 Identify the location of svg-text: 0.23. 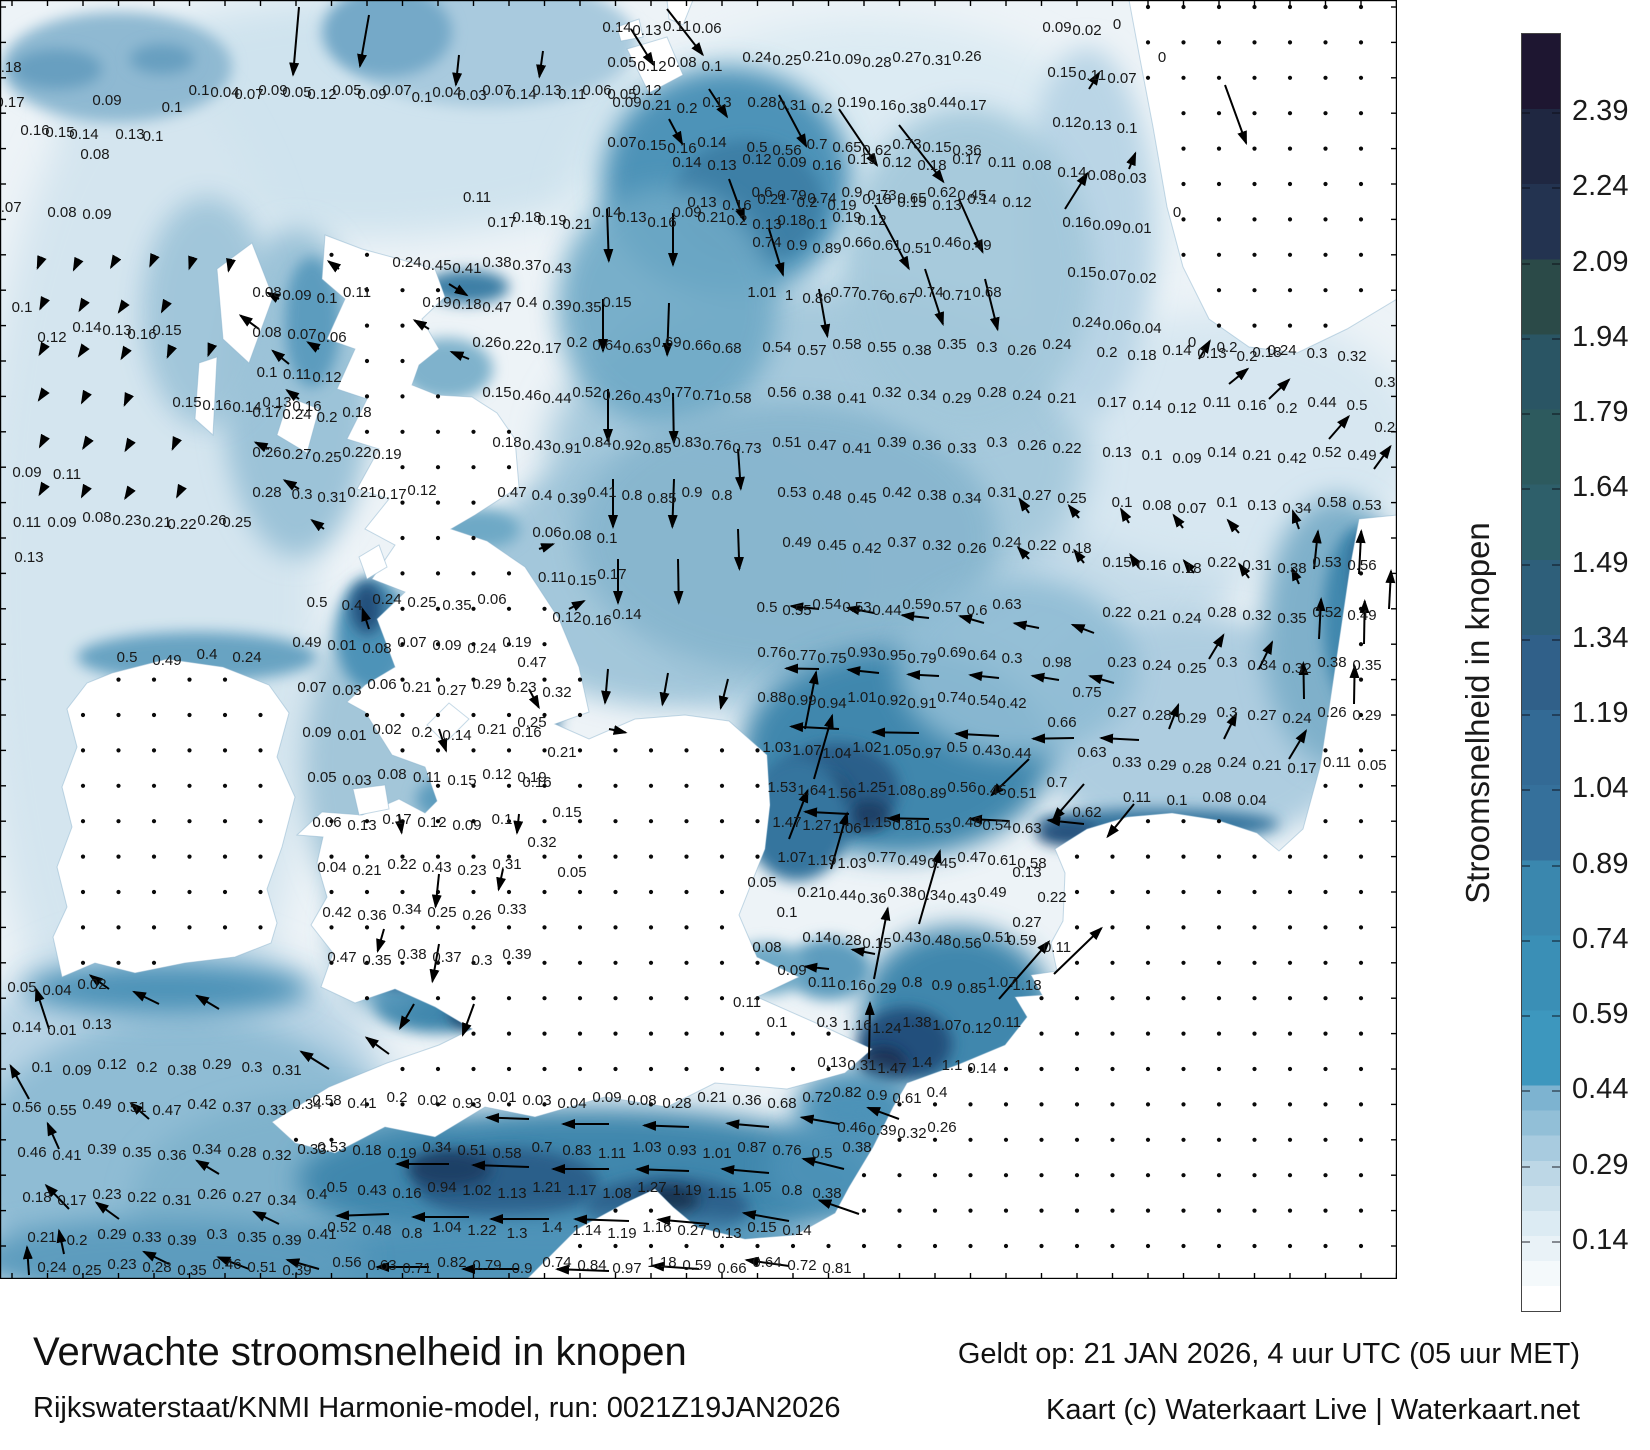
(471, 870).